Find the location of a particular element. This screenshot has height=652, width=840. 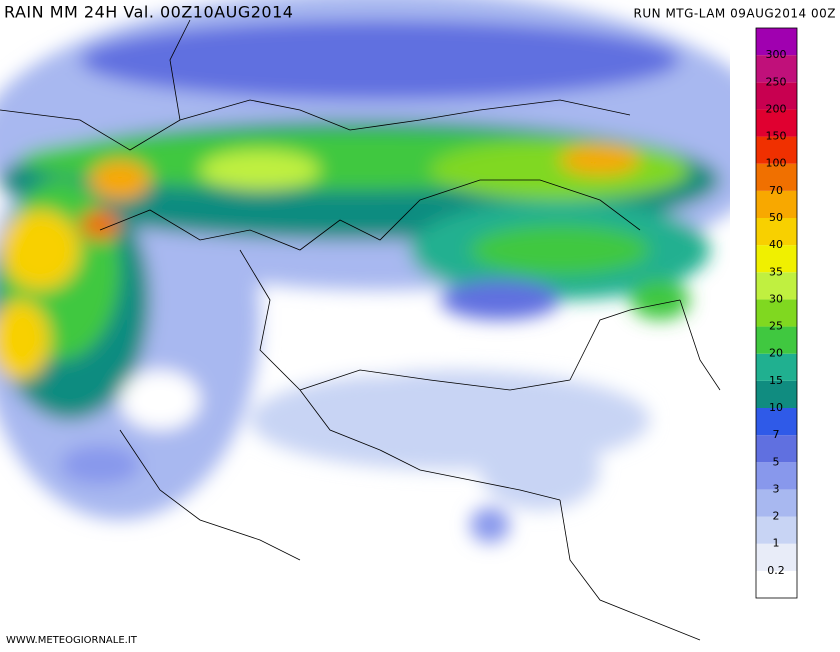

legend-label: 300 is located at coordinates (776, 54).